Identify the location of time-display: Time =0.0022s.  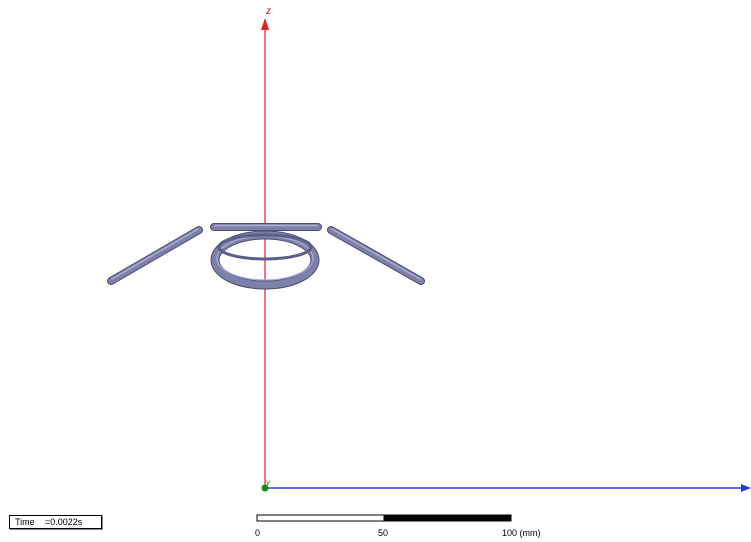
(55, 522).